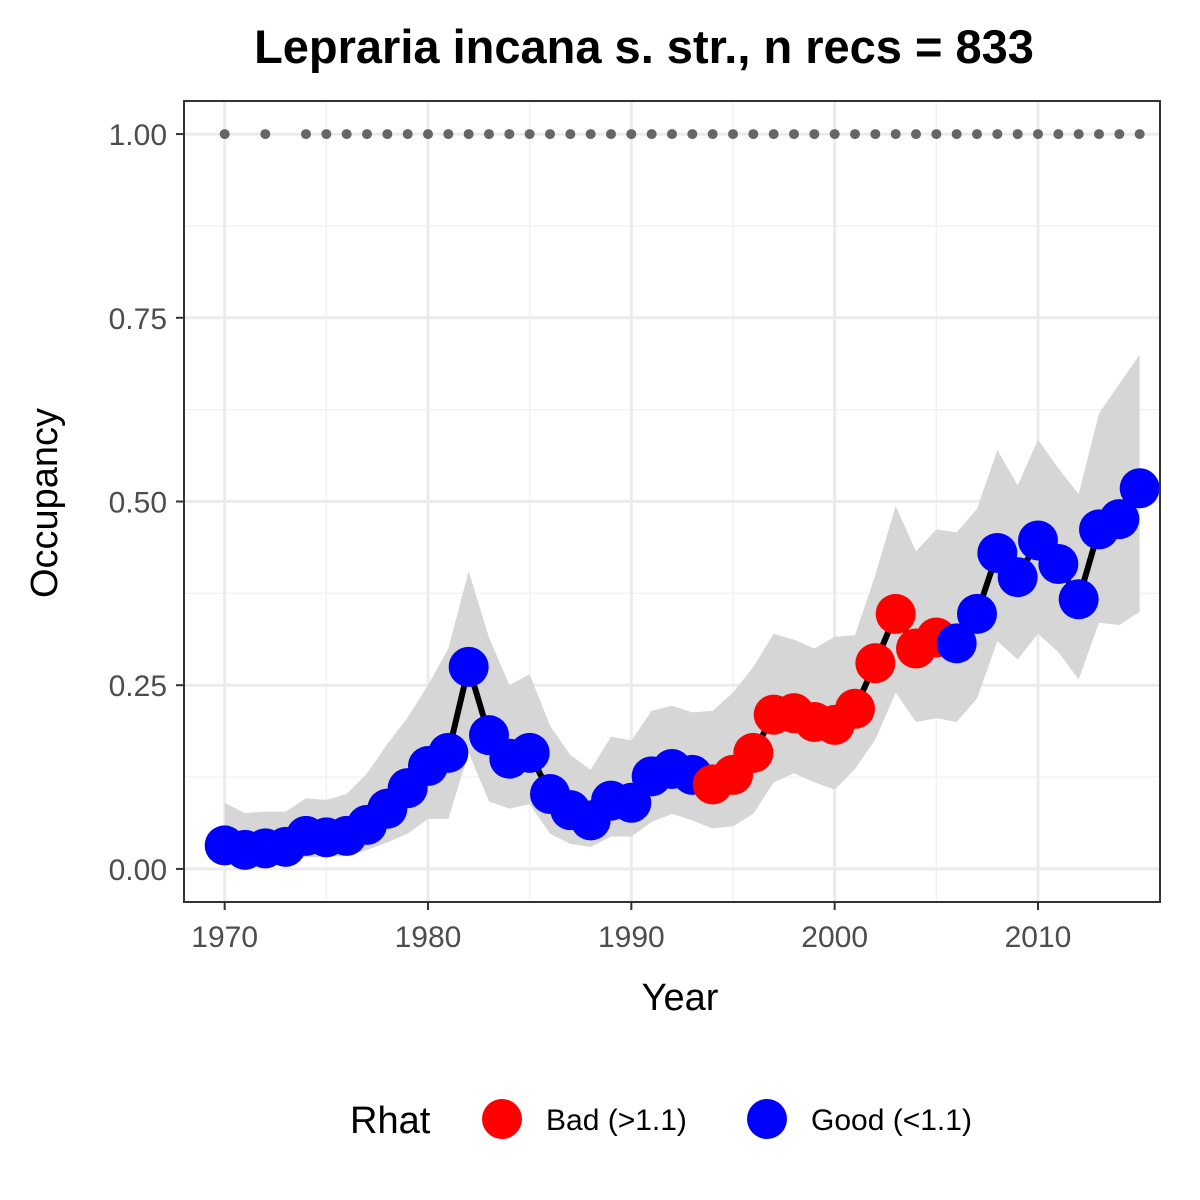 Image resolution: width=1200 pixels, height=1200 pixels. What do you see at coordinates (138, 319) in the screenshot?
I see `y-tick-label: 0.75` at bounding box center [138, 319].